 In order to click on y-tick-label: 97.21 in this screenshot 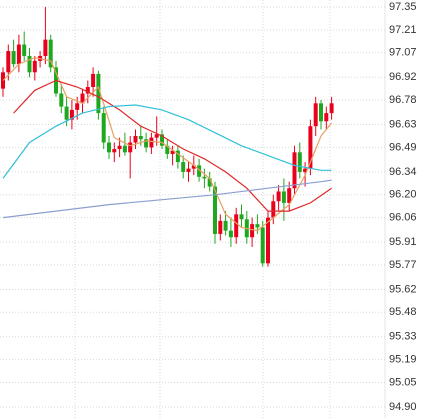, I will do `click(403, 30)`.